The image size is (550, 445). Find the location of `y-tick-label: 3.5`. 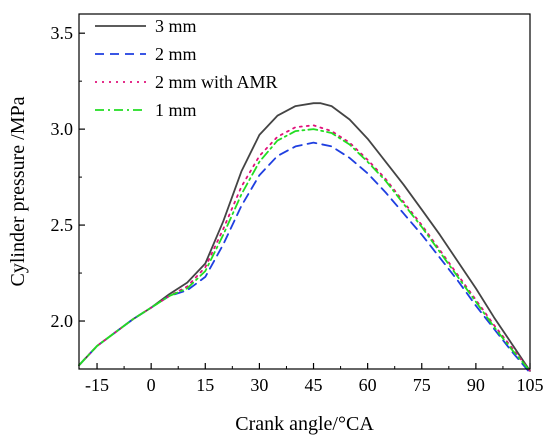

y-tick-label: 3.5 is located at coordinates (62, 33).